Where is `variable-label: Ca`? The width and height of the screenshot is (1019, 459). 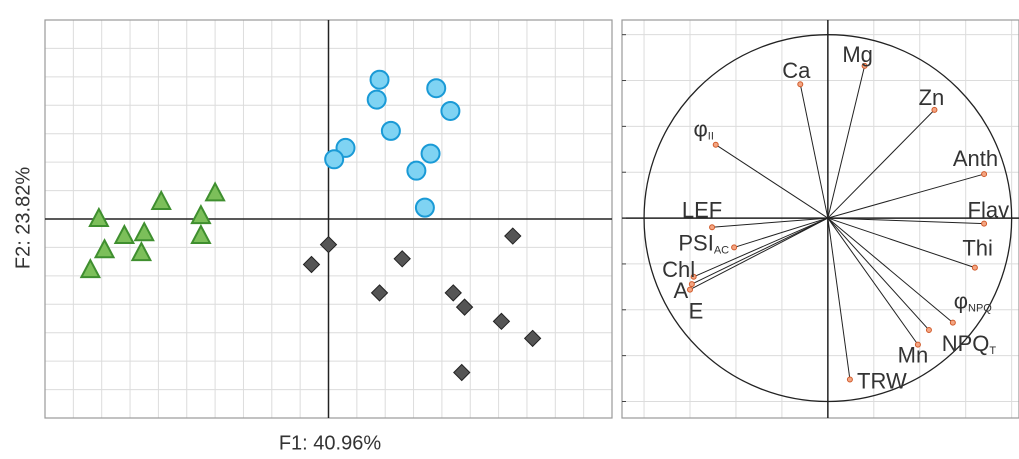 variable-label: Ca is located at coordinates (796, 70).